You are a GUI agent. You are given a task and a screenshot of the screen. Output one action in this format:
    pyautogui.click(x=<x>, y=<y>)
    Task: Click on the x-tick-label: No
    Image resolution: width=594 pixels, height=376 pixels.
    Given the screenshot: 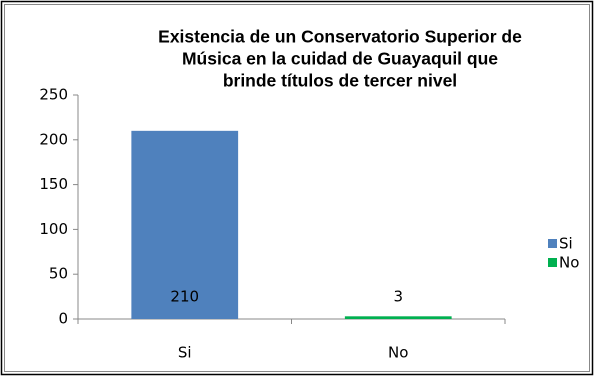 What is the action you would take?
    pyautogui.click(x=398, y=353)
    